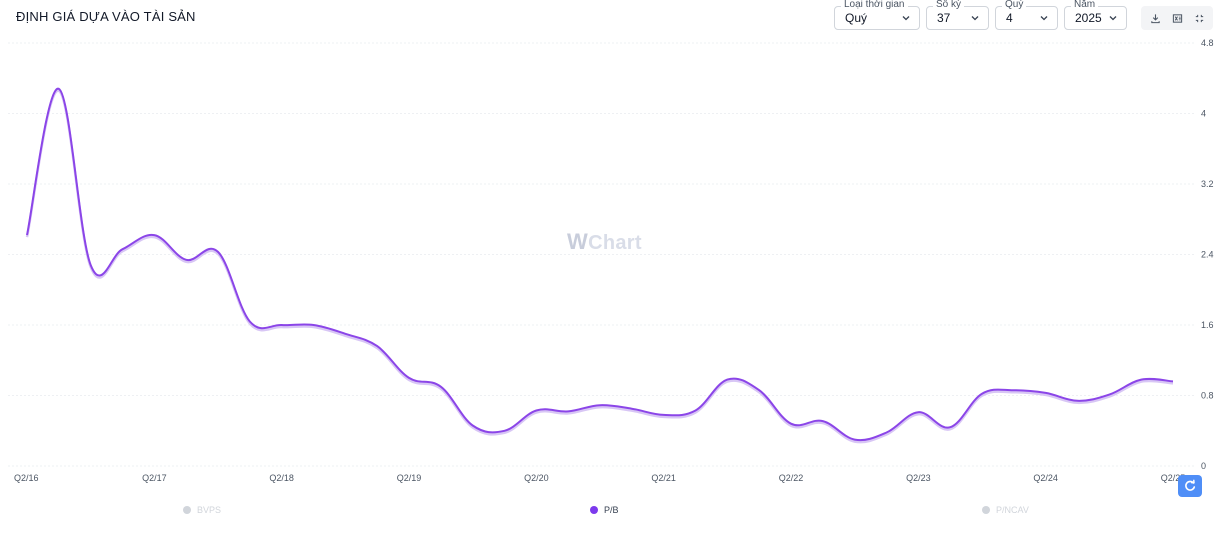 This screenshot has width=1223, height=533. I want to click on x-tick-label: Q2/22, so click(791, 478).